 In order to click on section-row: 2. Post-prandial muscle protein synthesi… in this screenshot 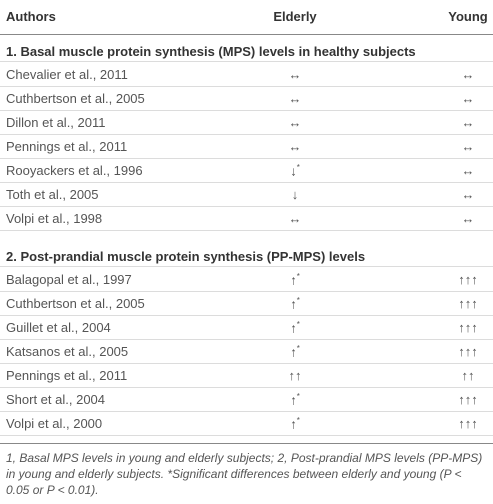, I will do `click(246, 253)`.